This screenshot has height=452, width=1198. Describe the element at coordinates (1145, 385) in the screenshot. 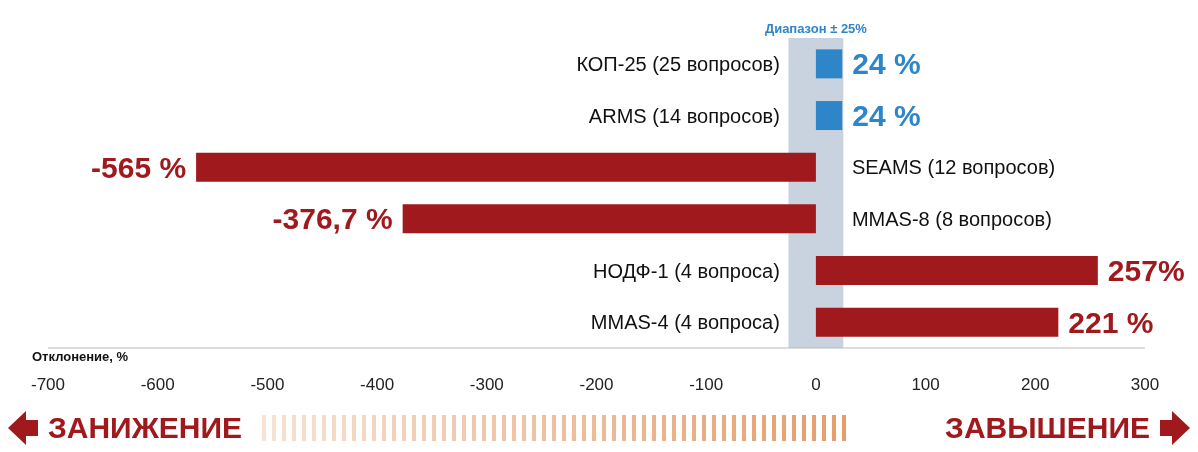

I see `x-tick-label: 300` at that location.